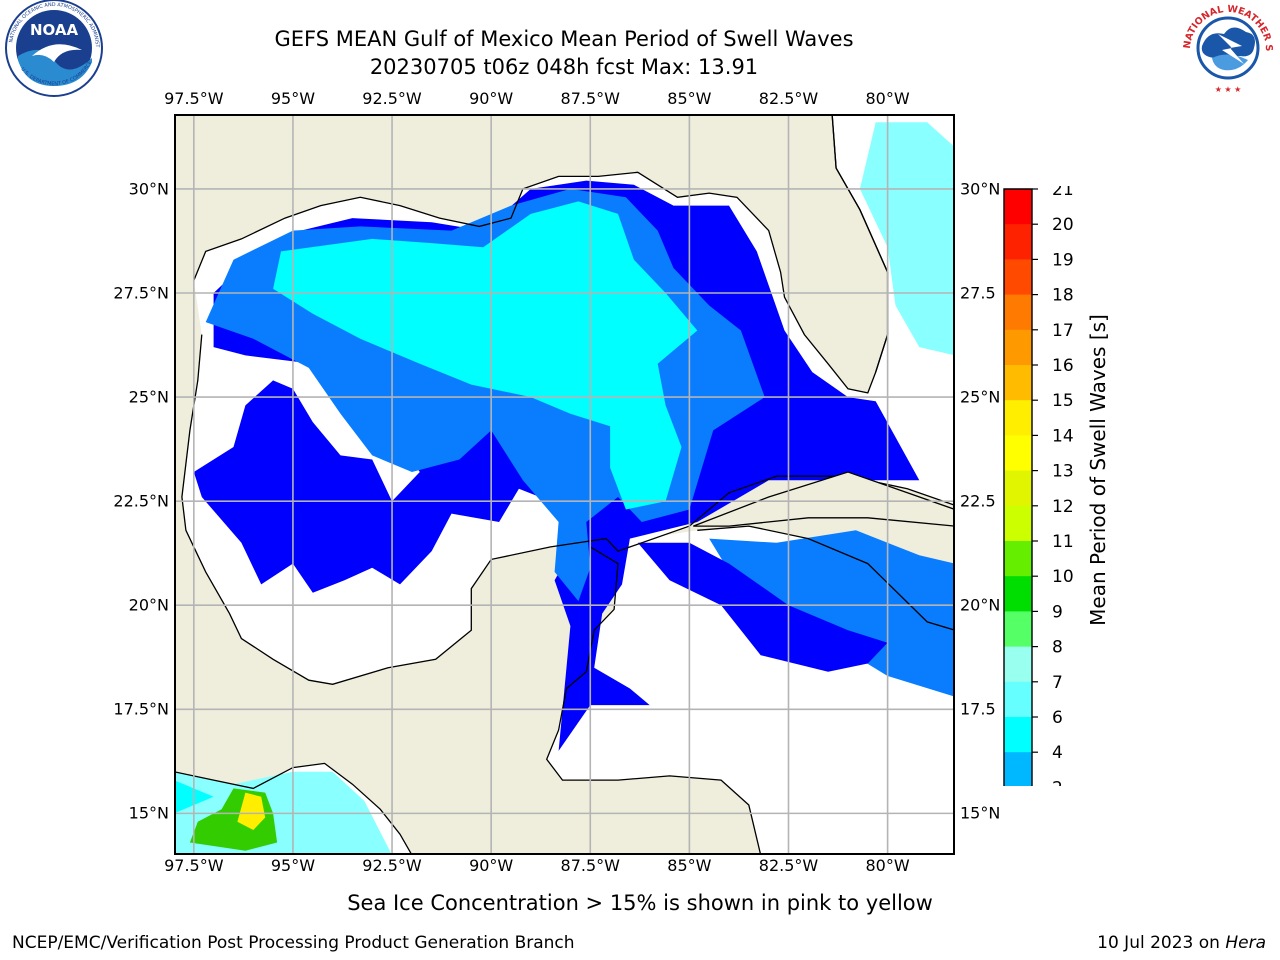 The height and width of the screenshot is (960, 1280). I want to click on lat-tick-label-left: 27.5°N, so click(141, 293).